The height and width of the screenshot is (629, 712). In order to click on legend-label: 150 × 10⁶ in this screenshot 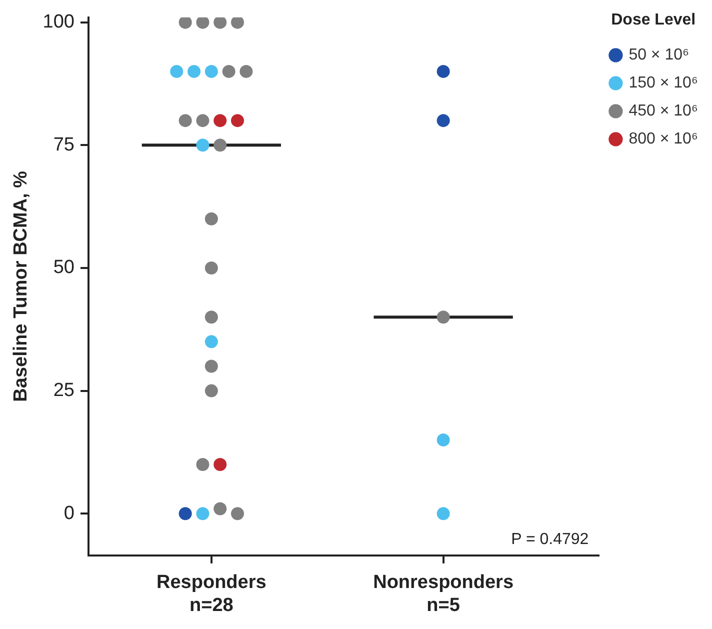, I will do `click(663, 83)`.